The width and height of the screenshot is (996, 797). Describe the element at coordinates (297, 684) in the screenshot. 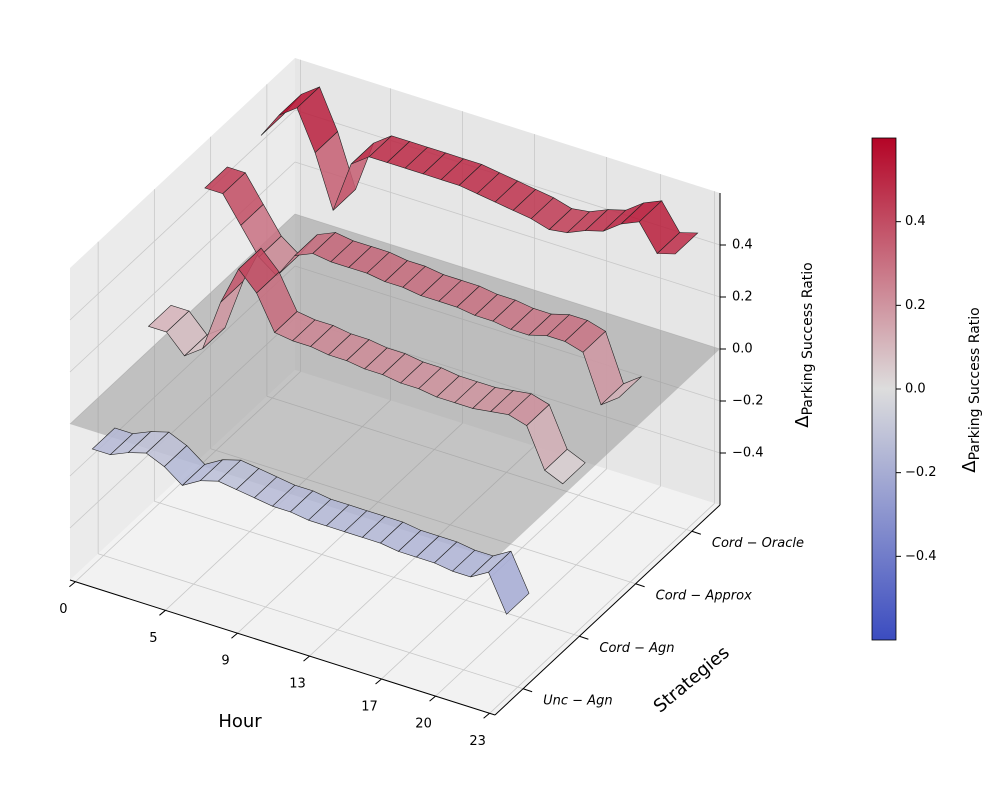

I see `x-tick-label: 13` at that location.